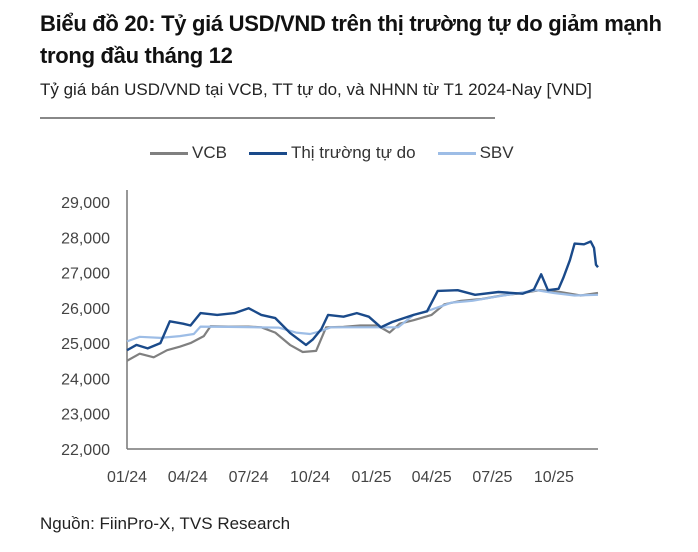 This screenshot has height=552, width=698. What do you see at coordinates (165, 523) in the screenshot?
I see `source-note: Nguồn: FiinPro-X, TVS Research` at bounding box center [165, 523].